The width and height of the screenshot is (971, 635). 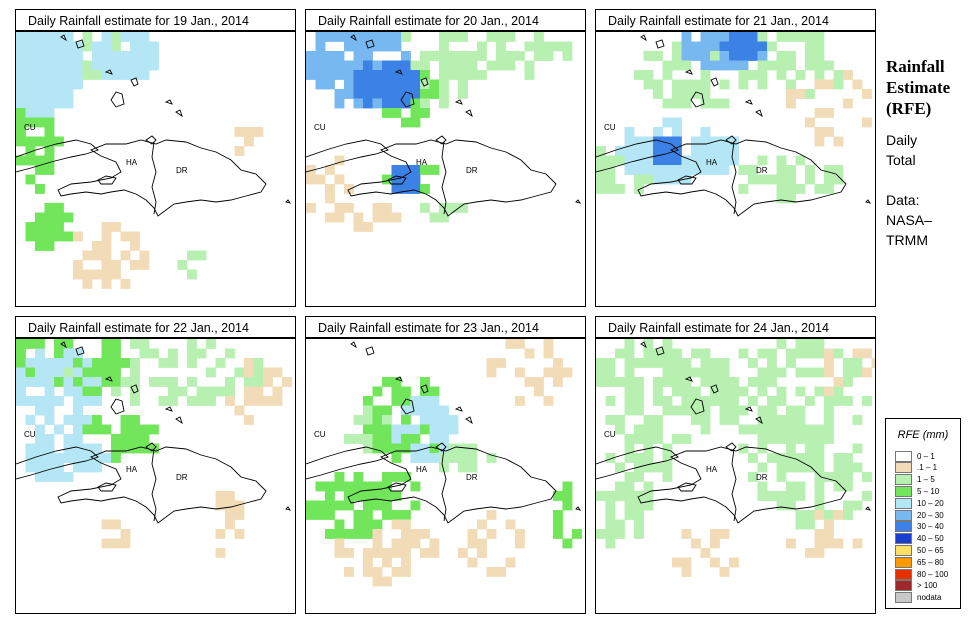 I want to click on rainfall-map: CU HA DR, so click(x=445, y=476).